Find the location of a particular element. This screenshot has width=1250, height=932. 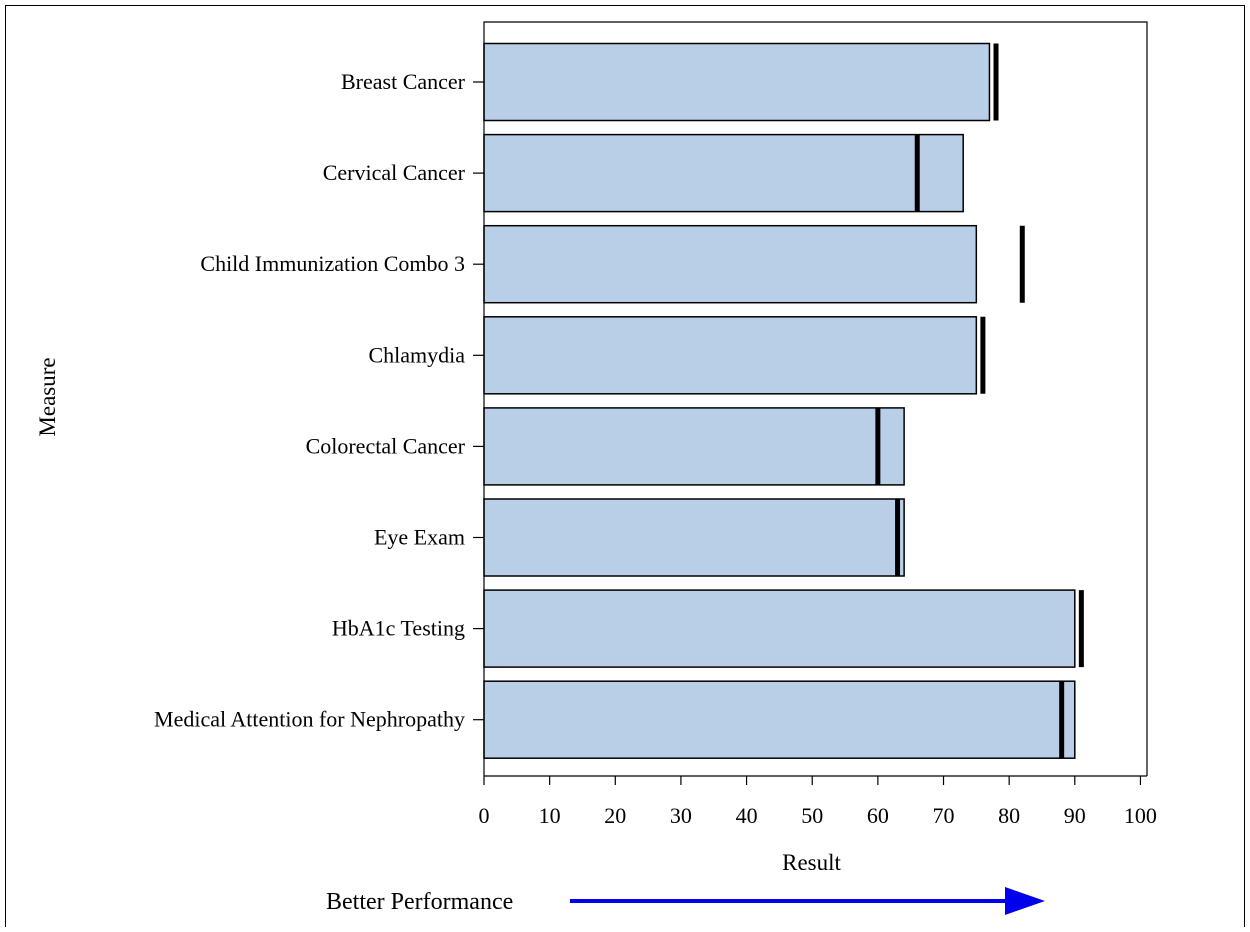

y-tick-label-medical-attention-for-nephropathy: Medical Attention for Nephropathy is located at coordinates (309, 719).